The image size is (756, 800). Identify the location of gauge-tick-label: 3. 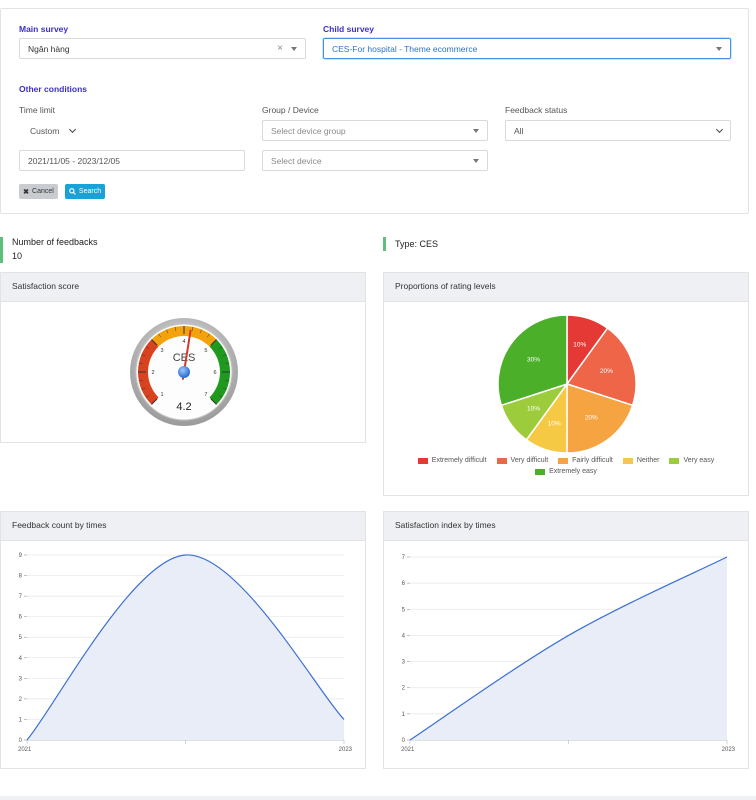
(162, 351).